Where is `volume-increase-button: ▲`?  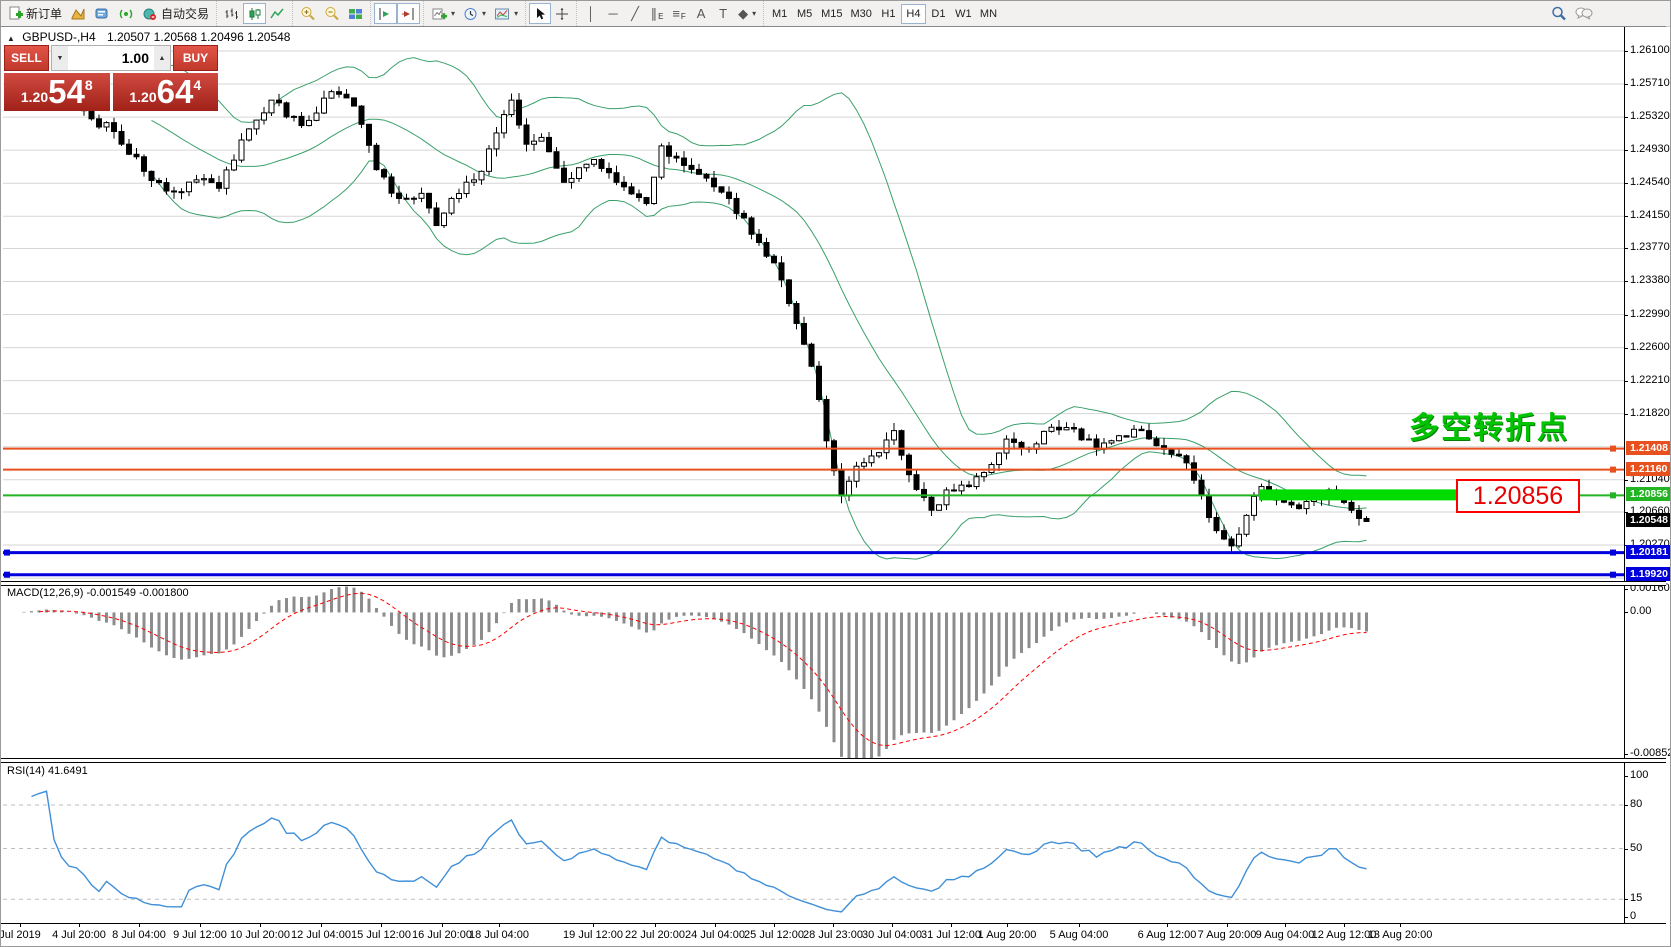 volume-increase-button: ▲ is located at coordinates (162, 58).